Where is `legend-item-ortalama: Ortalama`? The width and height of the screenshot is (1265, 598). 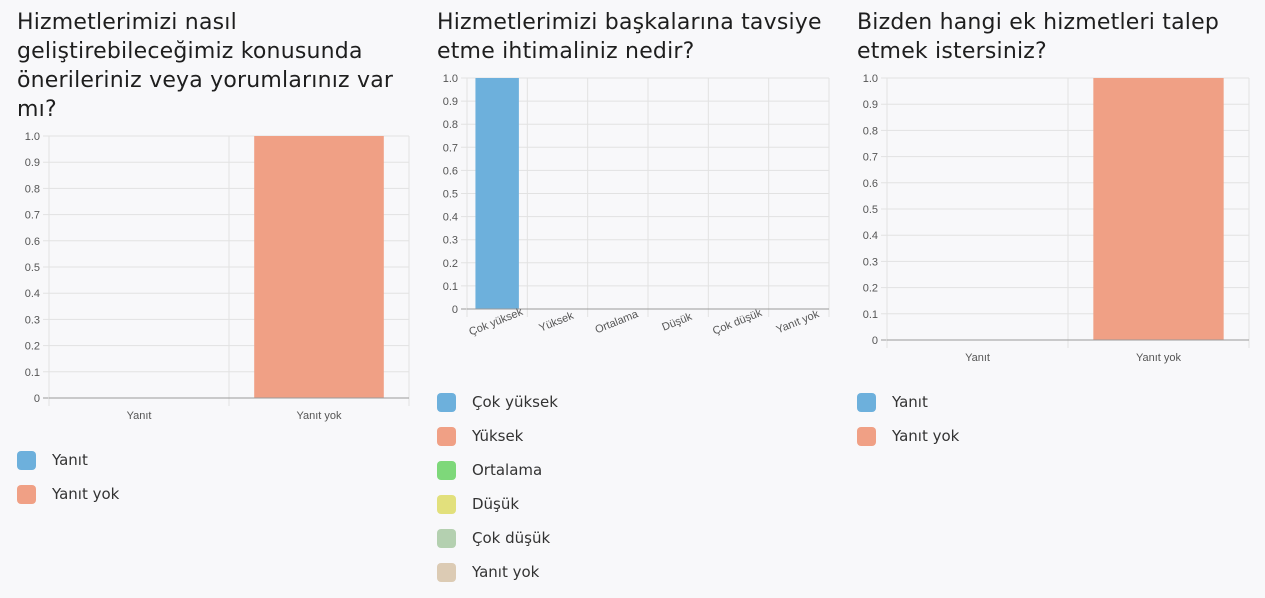 legend-item-ortalama: Ortalama is located at coordinates (497, 470).